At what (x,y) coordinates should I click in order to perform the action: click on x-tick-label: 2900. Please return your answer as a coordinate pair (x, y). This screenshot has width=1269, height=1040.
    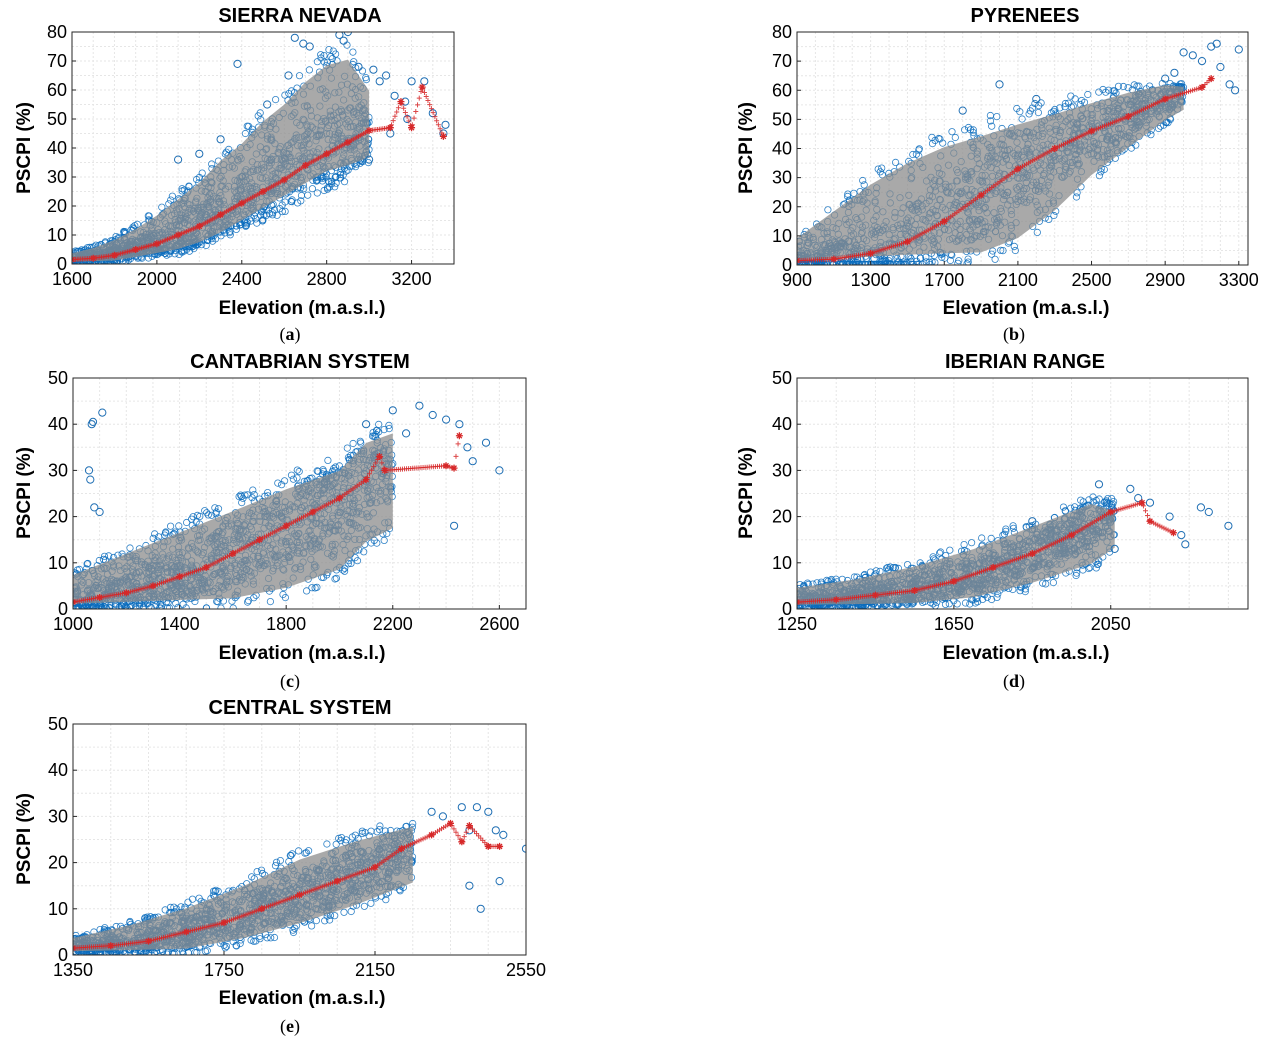
    Looking at the image, I should click on (1165, 280).